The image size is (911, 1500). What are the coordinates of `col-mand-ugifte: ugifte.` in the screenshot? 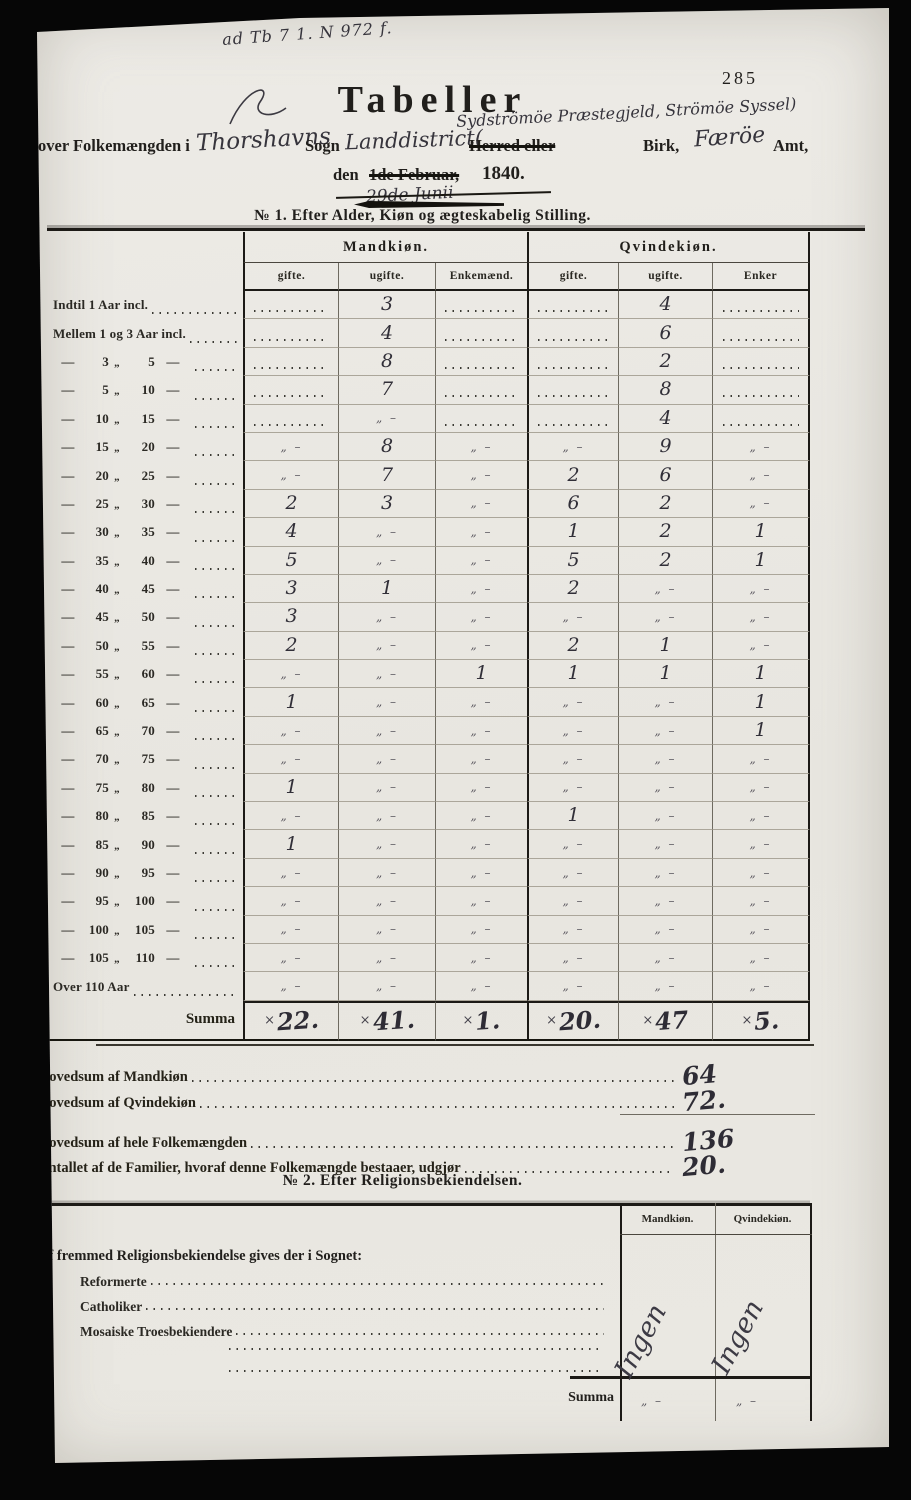 It's located at (386, 277).